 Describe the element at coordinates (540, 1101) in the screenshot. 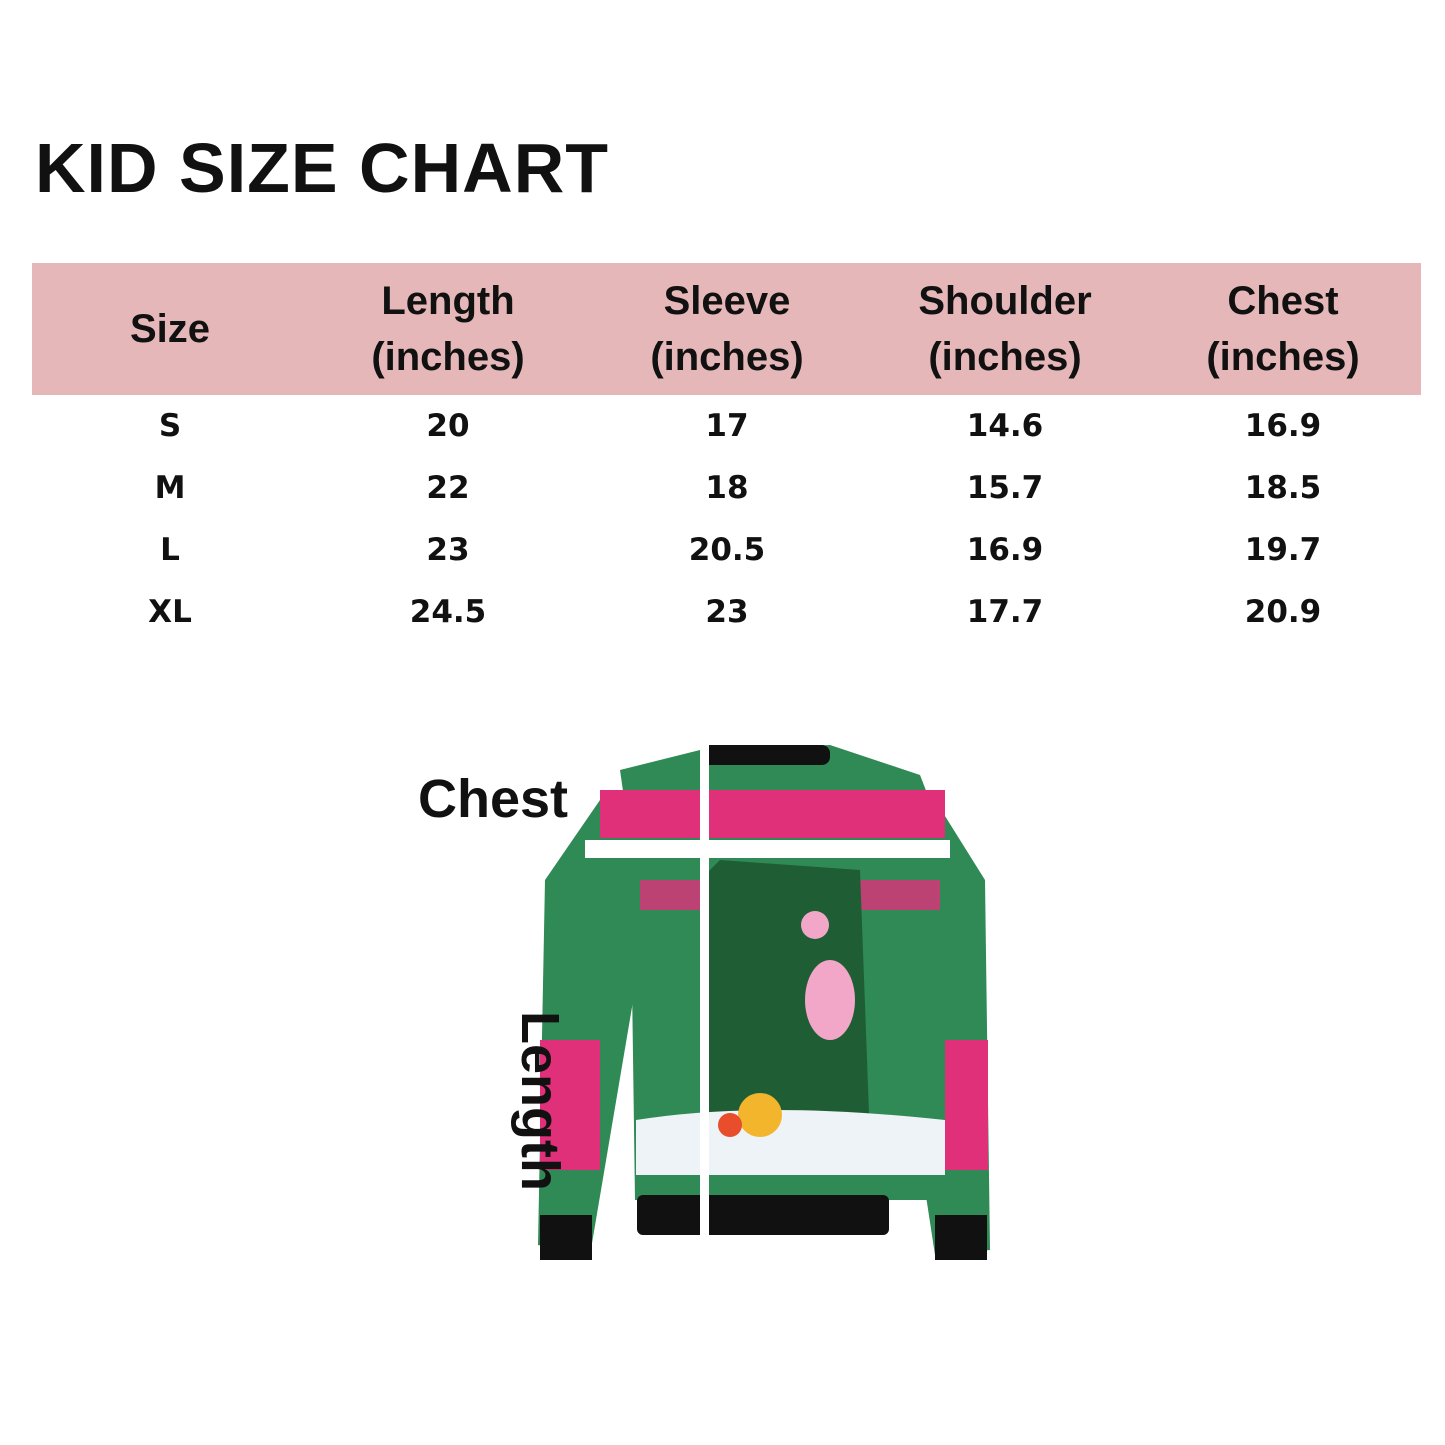

I see `length-label: Length` at that location.